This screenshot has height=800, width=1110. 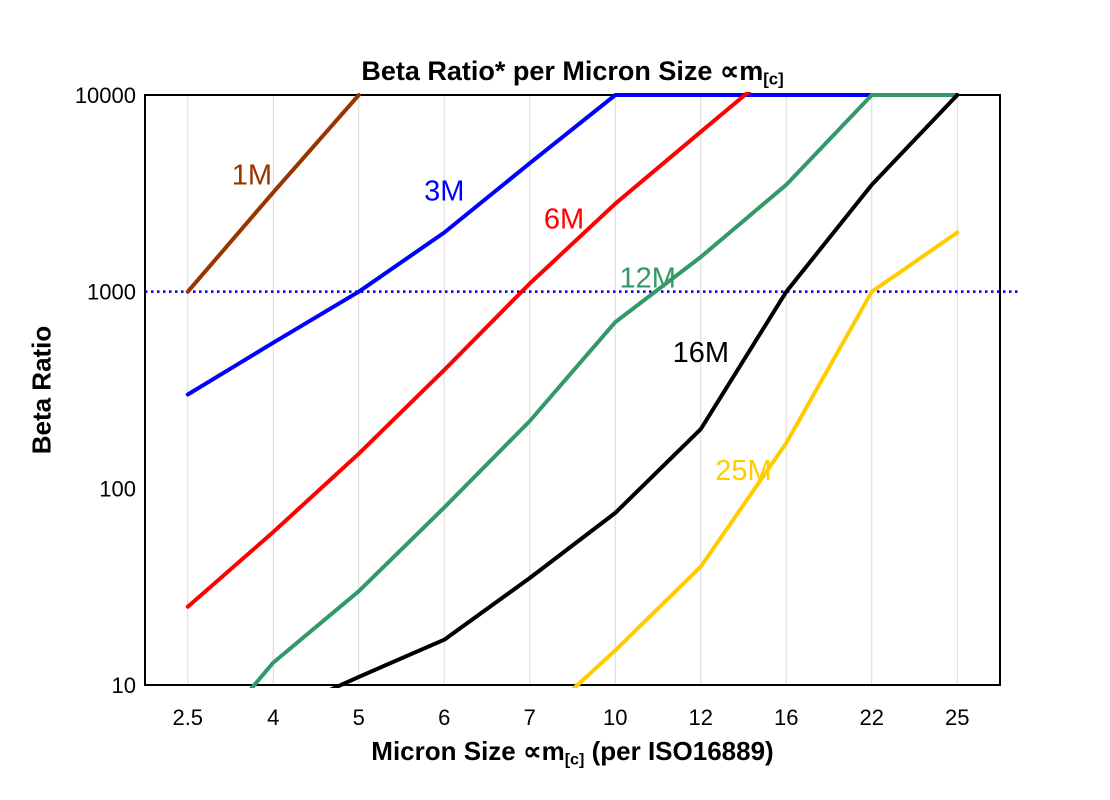 What do you see at coordinates (105, 95) in the screenshot?
I see `y-tick-label: 10000` at bounding box center [105, 95].